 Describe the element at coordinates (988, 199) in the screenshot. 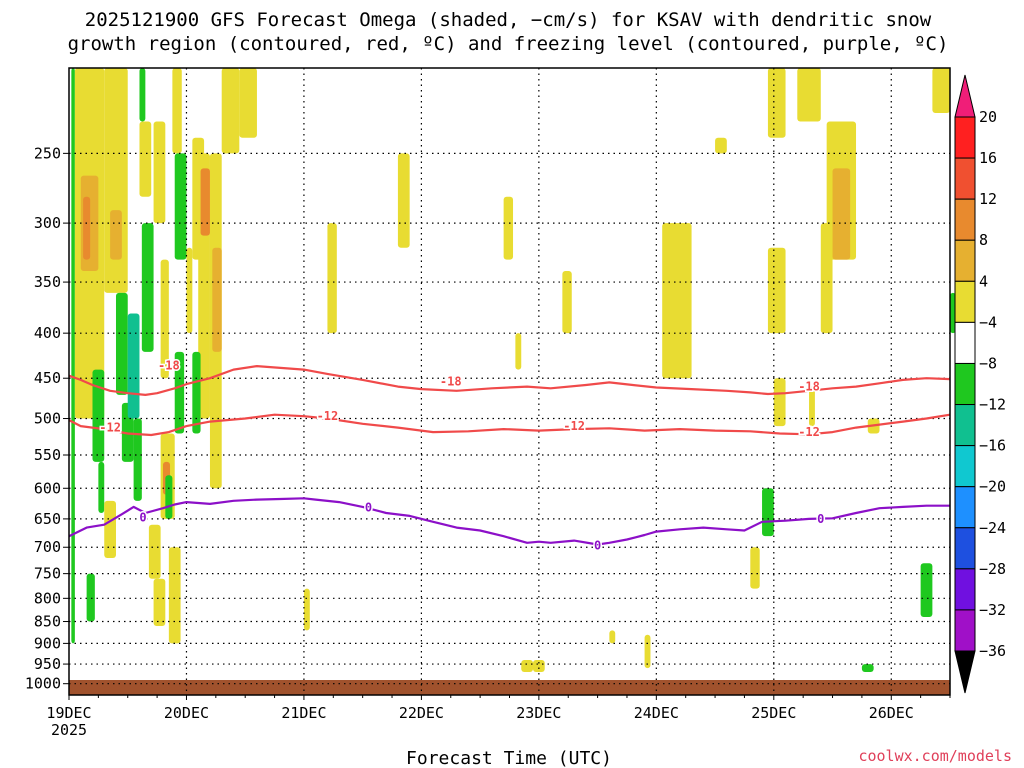

I see `colorbar-level-label: 12` at that location.